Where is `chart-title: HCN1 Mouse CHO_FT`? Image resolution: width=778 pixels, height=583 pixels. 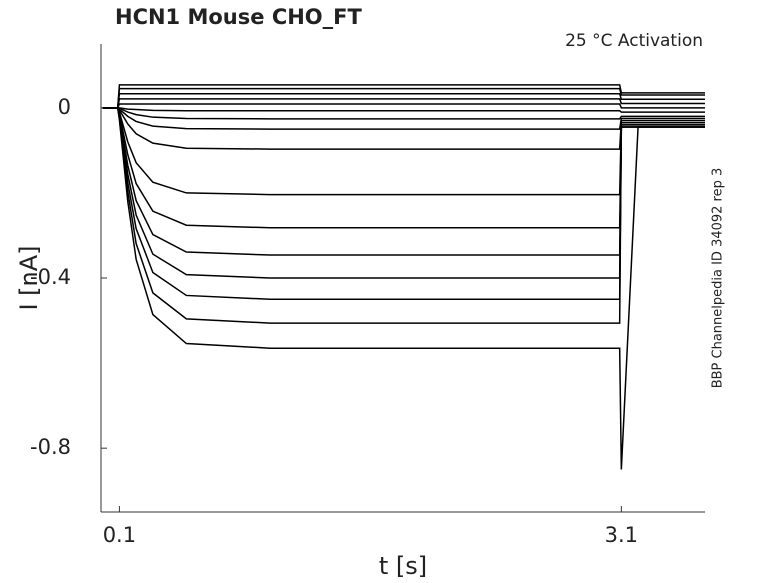
chart-title: HCN1 Mouse CHO_FT is located at coordinates (238, 17).